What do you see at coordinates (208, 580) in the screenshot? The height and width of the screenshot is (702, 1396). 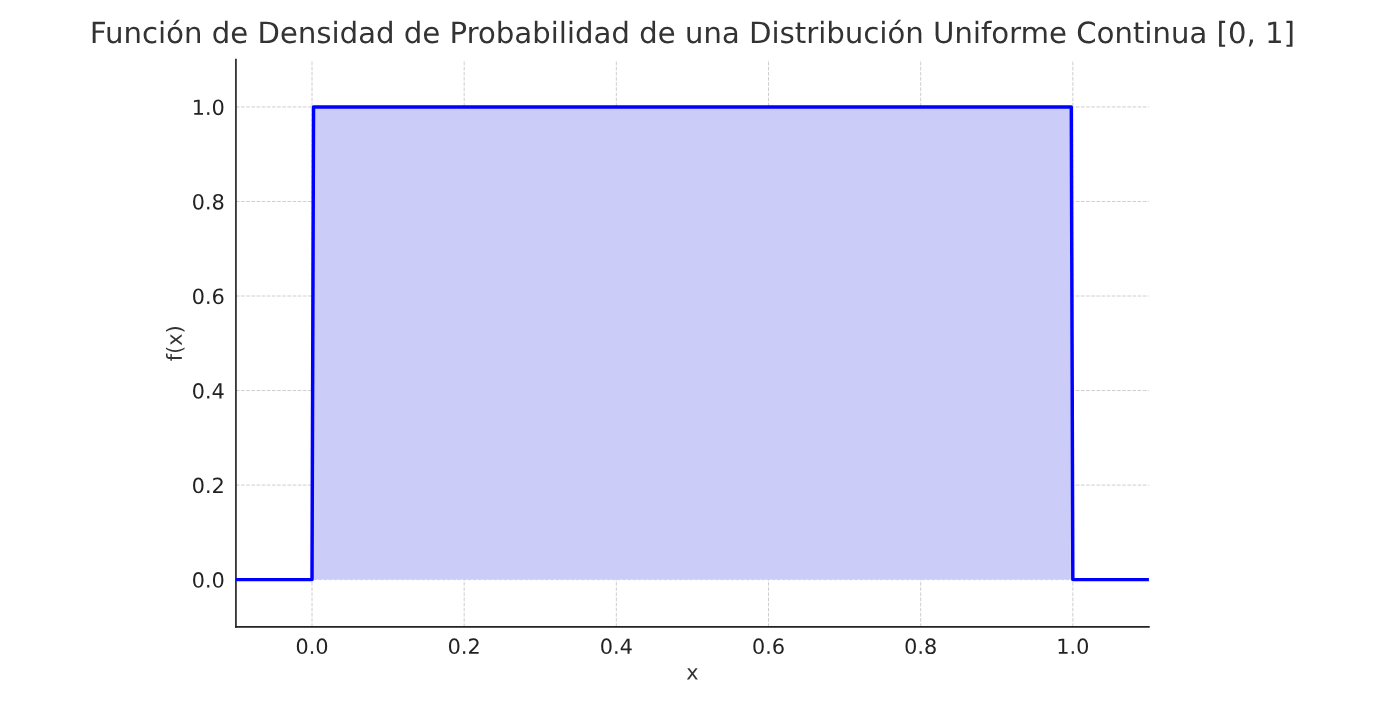 I see `y-tick-label: 0.0` at bounding box center [208, 580].